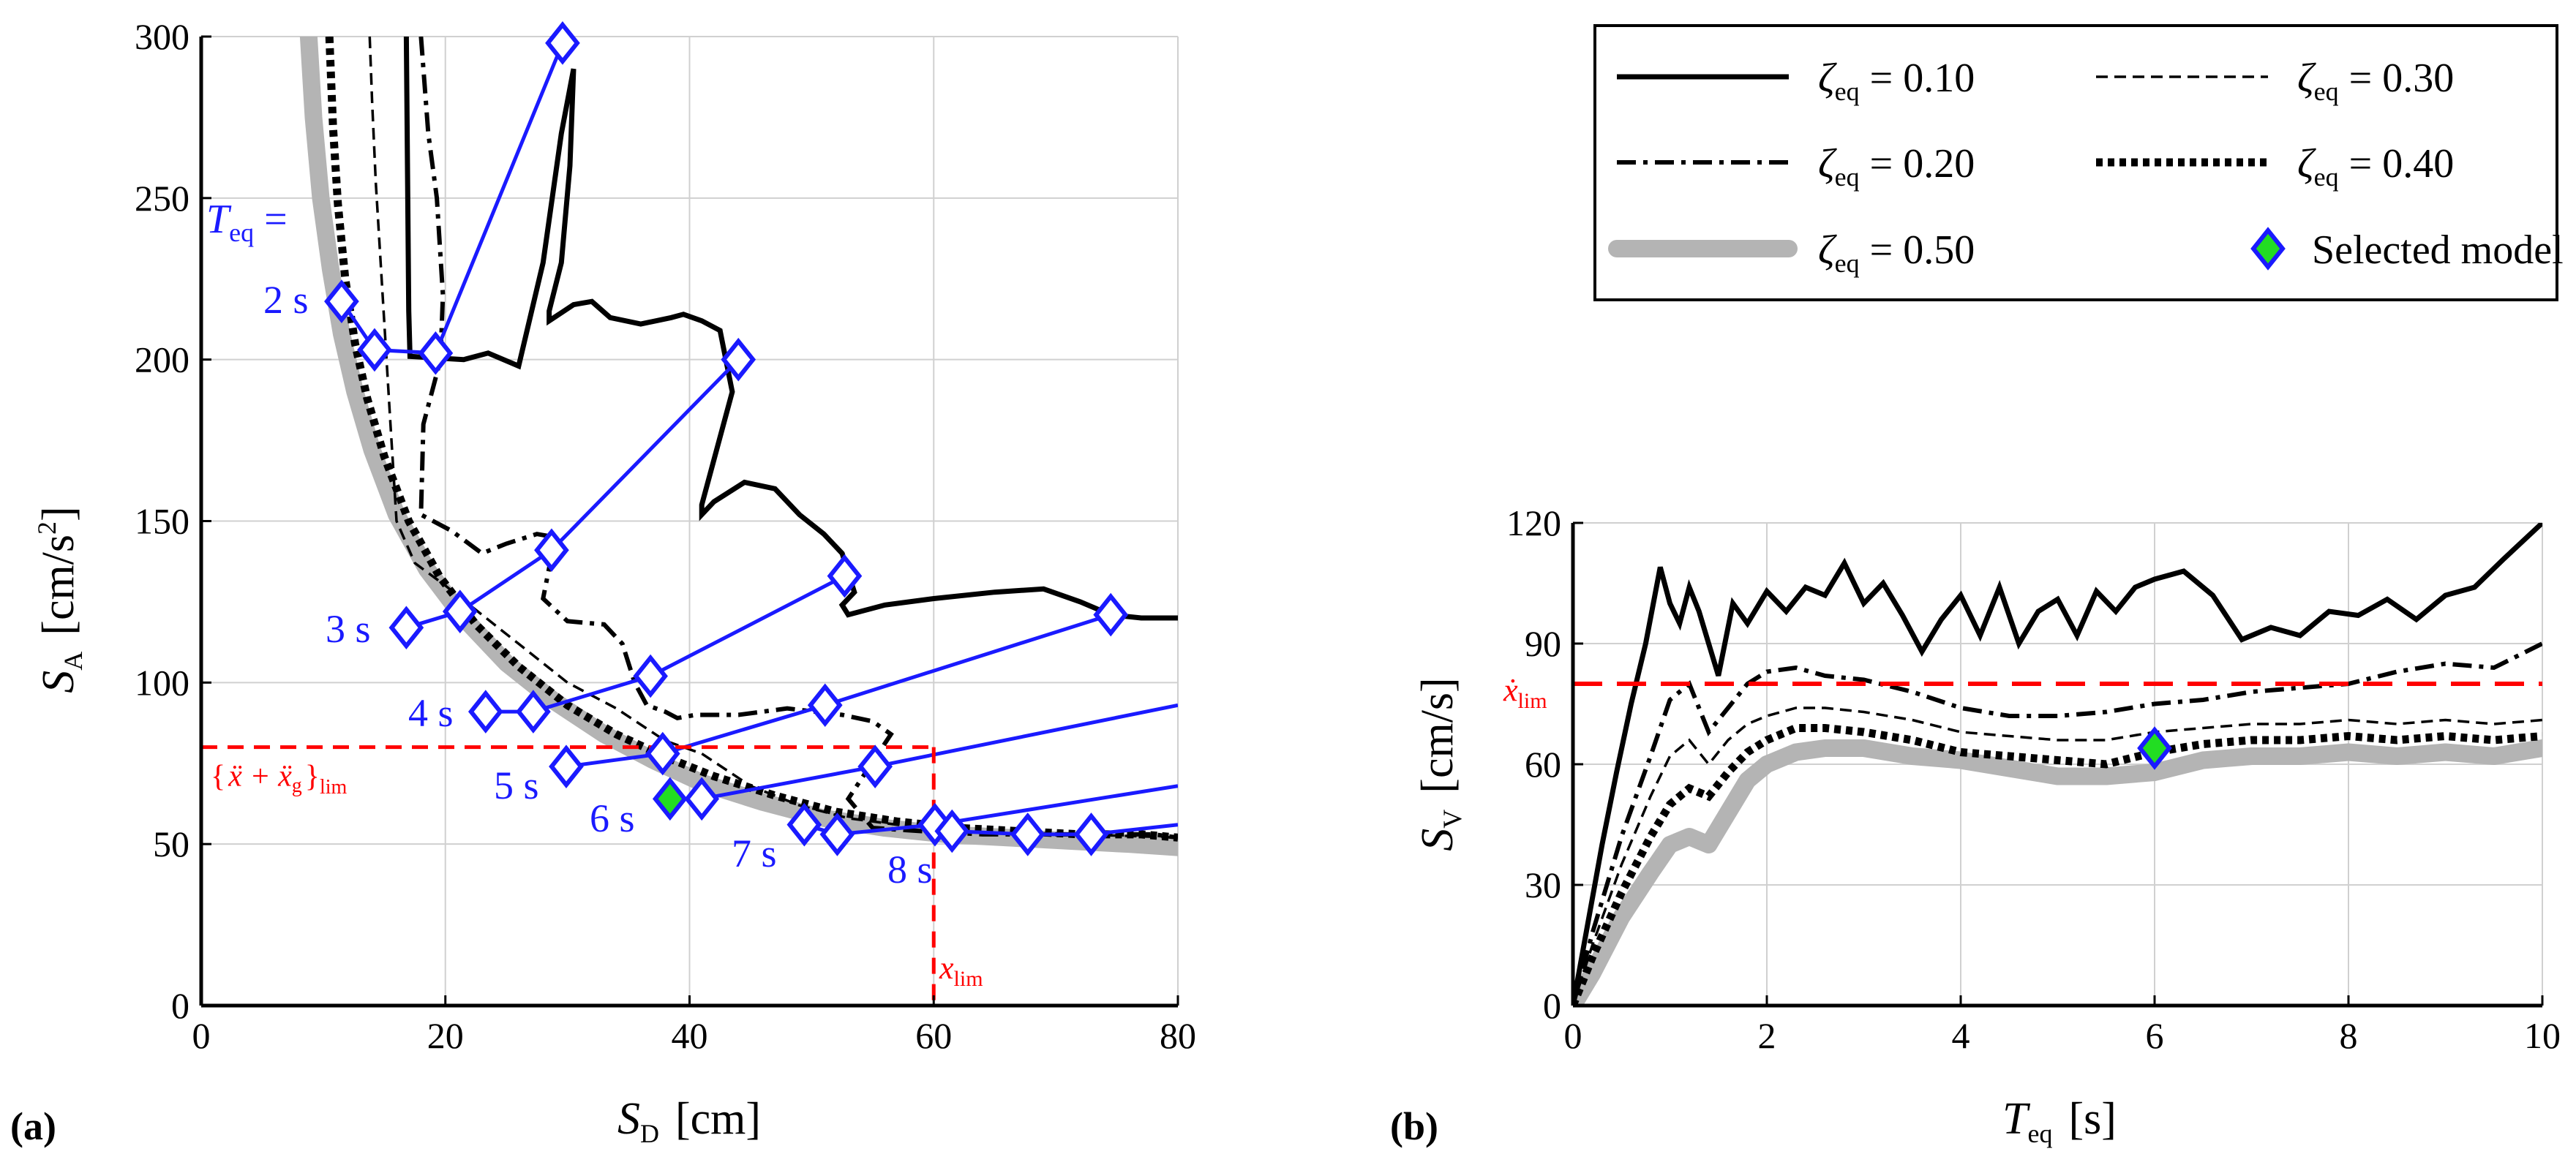  I want to click on series-eq-0-50-line, so click(2057, 872).